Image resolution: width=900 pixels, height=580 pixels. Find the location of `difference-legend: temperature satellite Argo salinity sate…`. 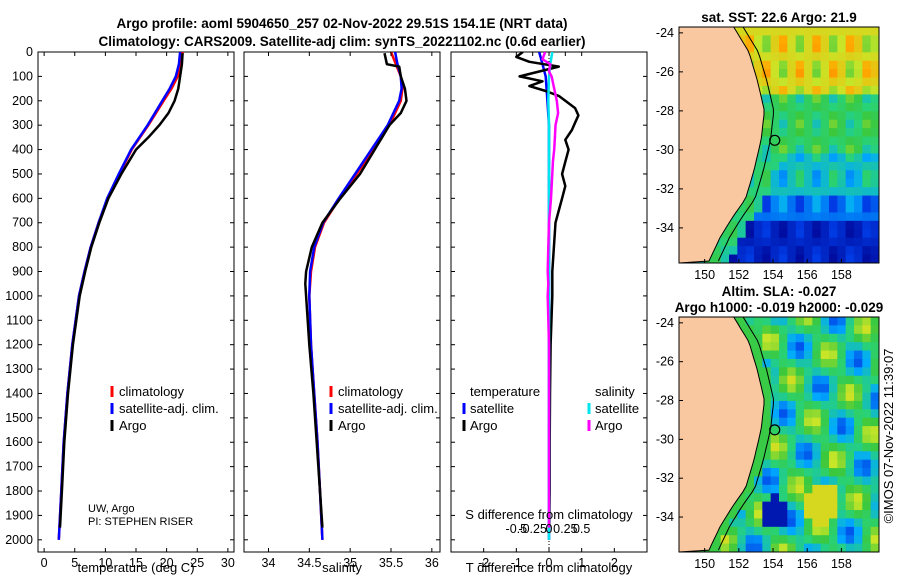

difference-legend: temperature satellite Argo salinity sate… is located at coordinates (550, 408).